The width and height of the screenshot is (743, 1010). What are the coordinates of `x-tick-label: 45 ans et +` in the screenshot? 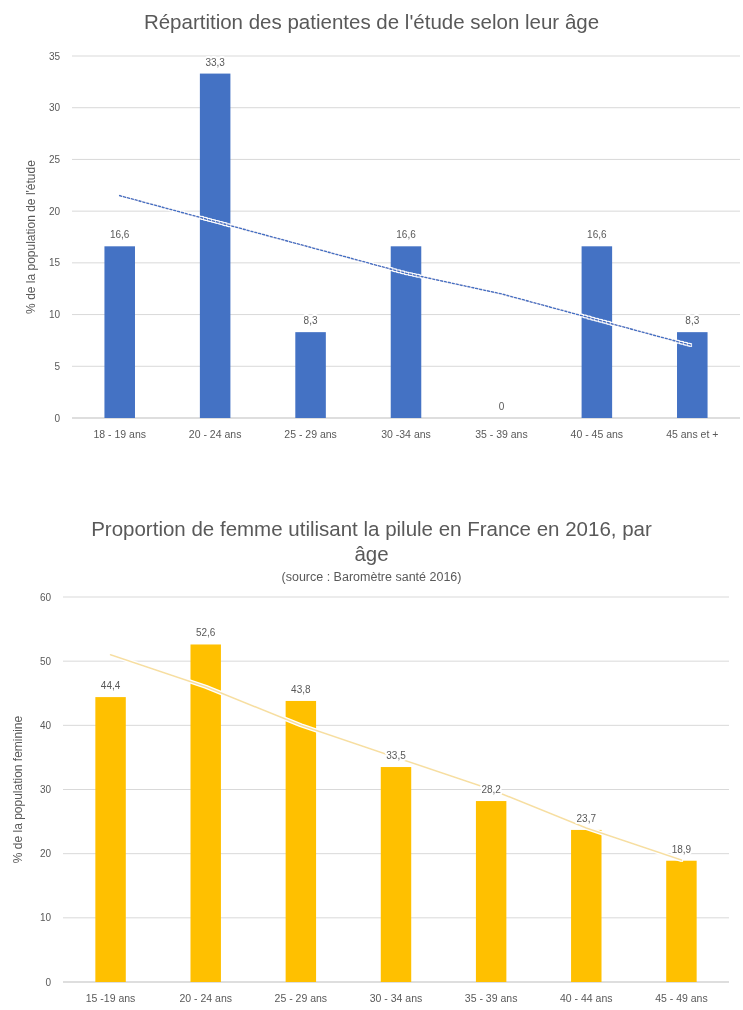 It's located at (692, 434).